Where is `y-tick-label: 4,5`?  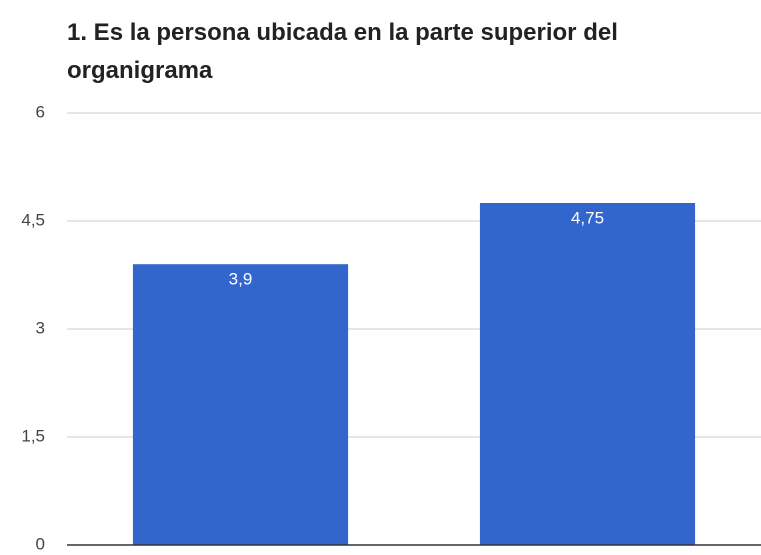 y-tick-label: 4,5 is located at coordinates (33, 219).